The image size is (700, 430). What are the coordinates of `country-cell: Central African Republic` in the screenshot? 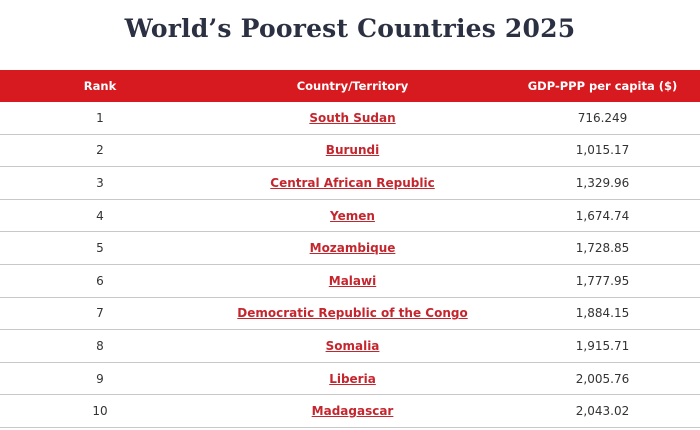 It's located at (352, 183).